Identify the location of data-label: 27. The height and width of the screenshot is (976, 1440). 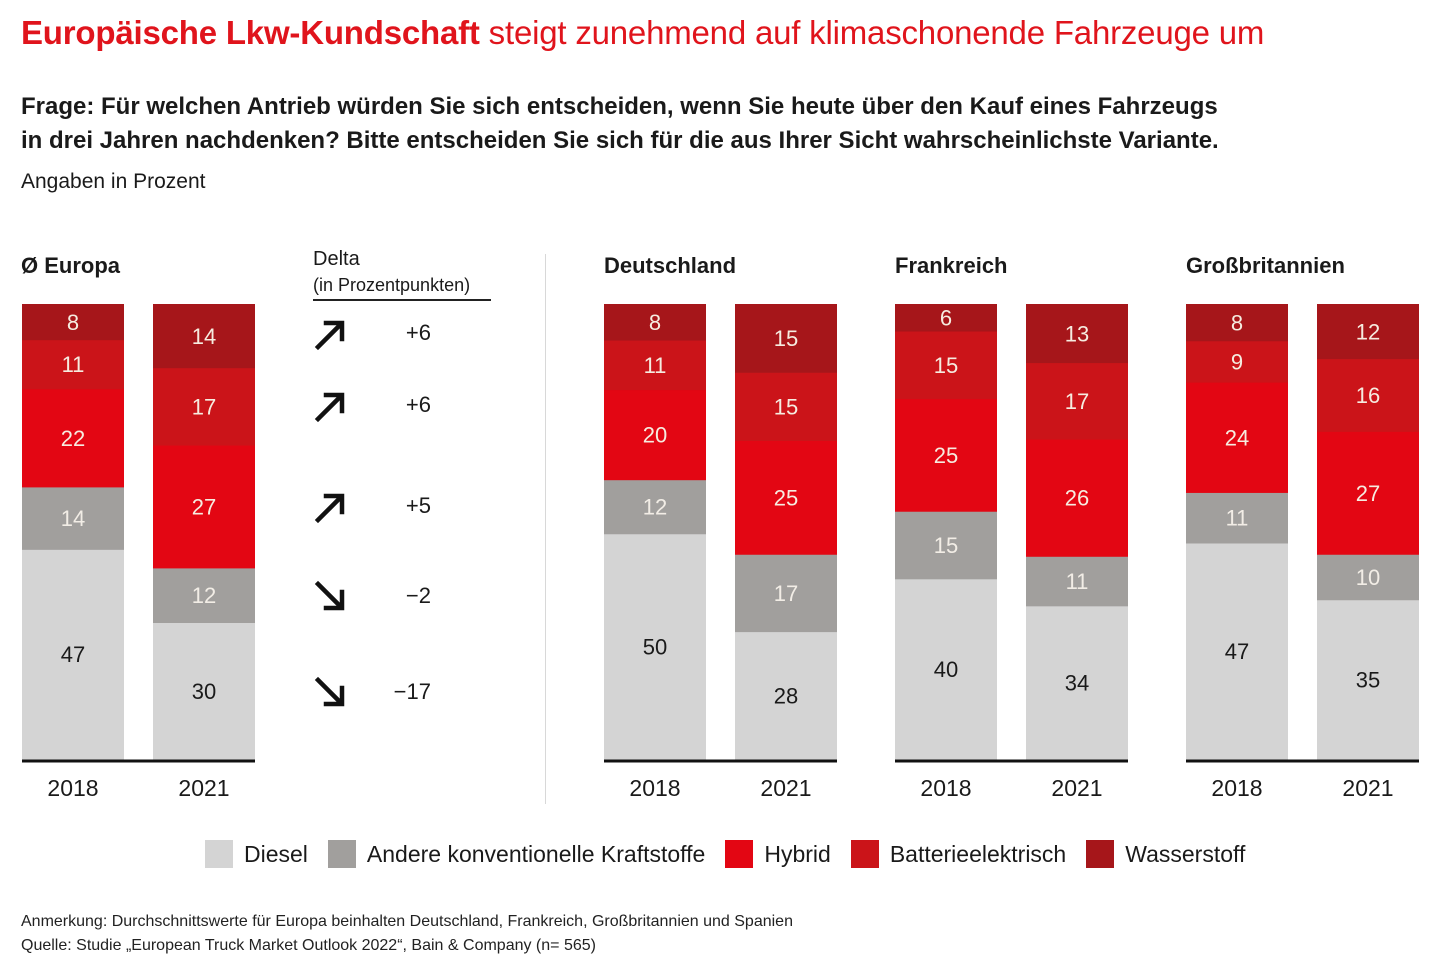
(204, 506).